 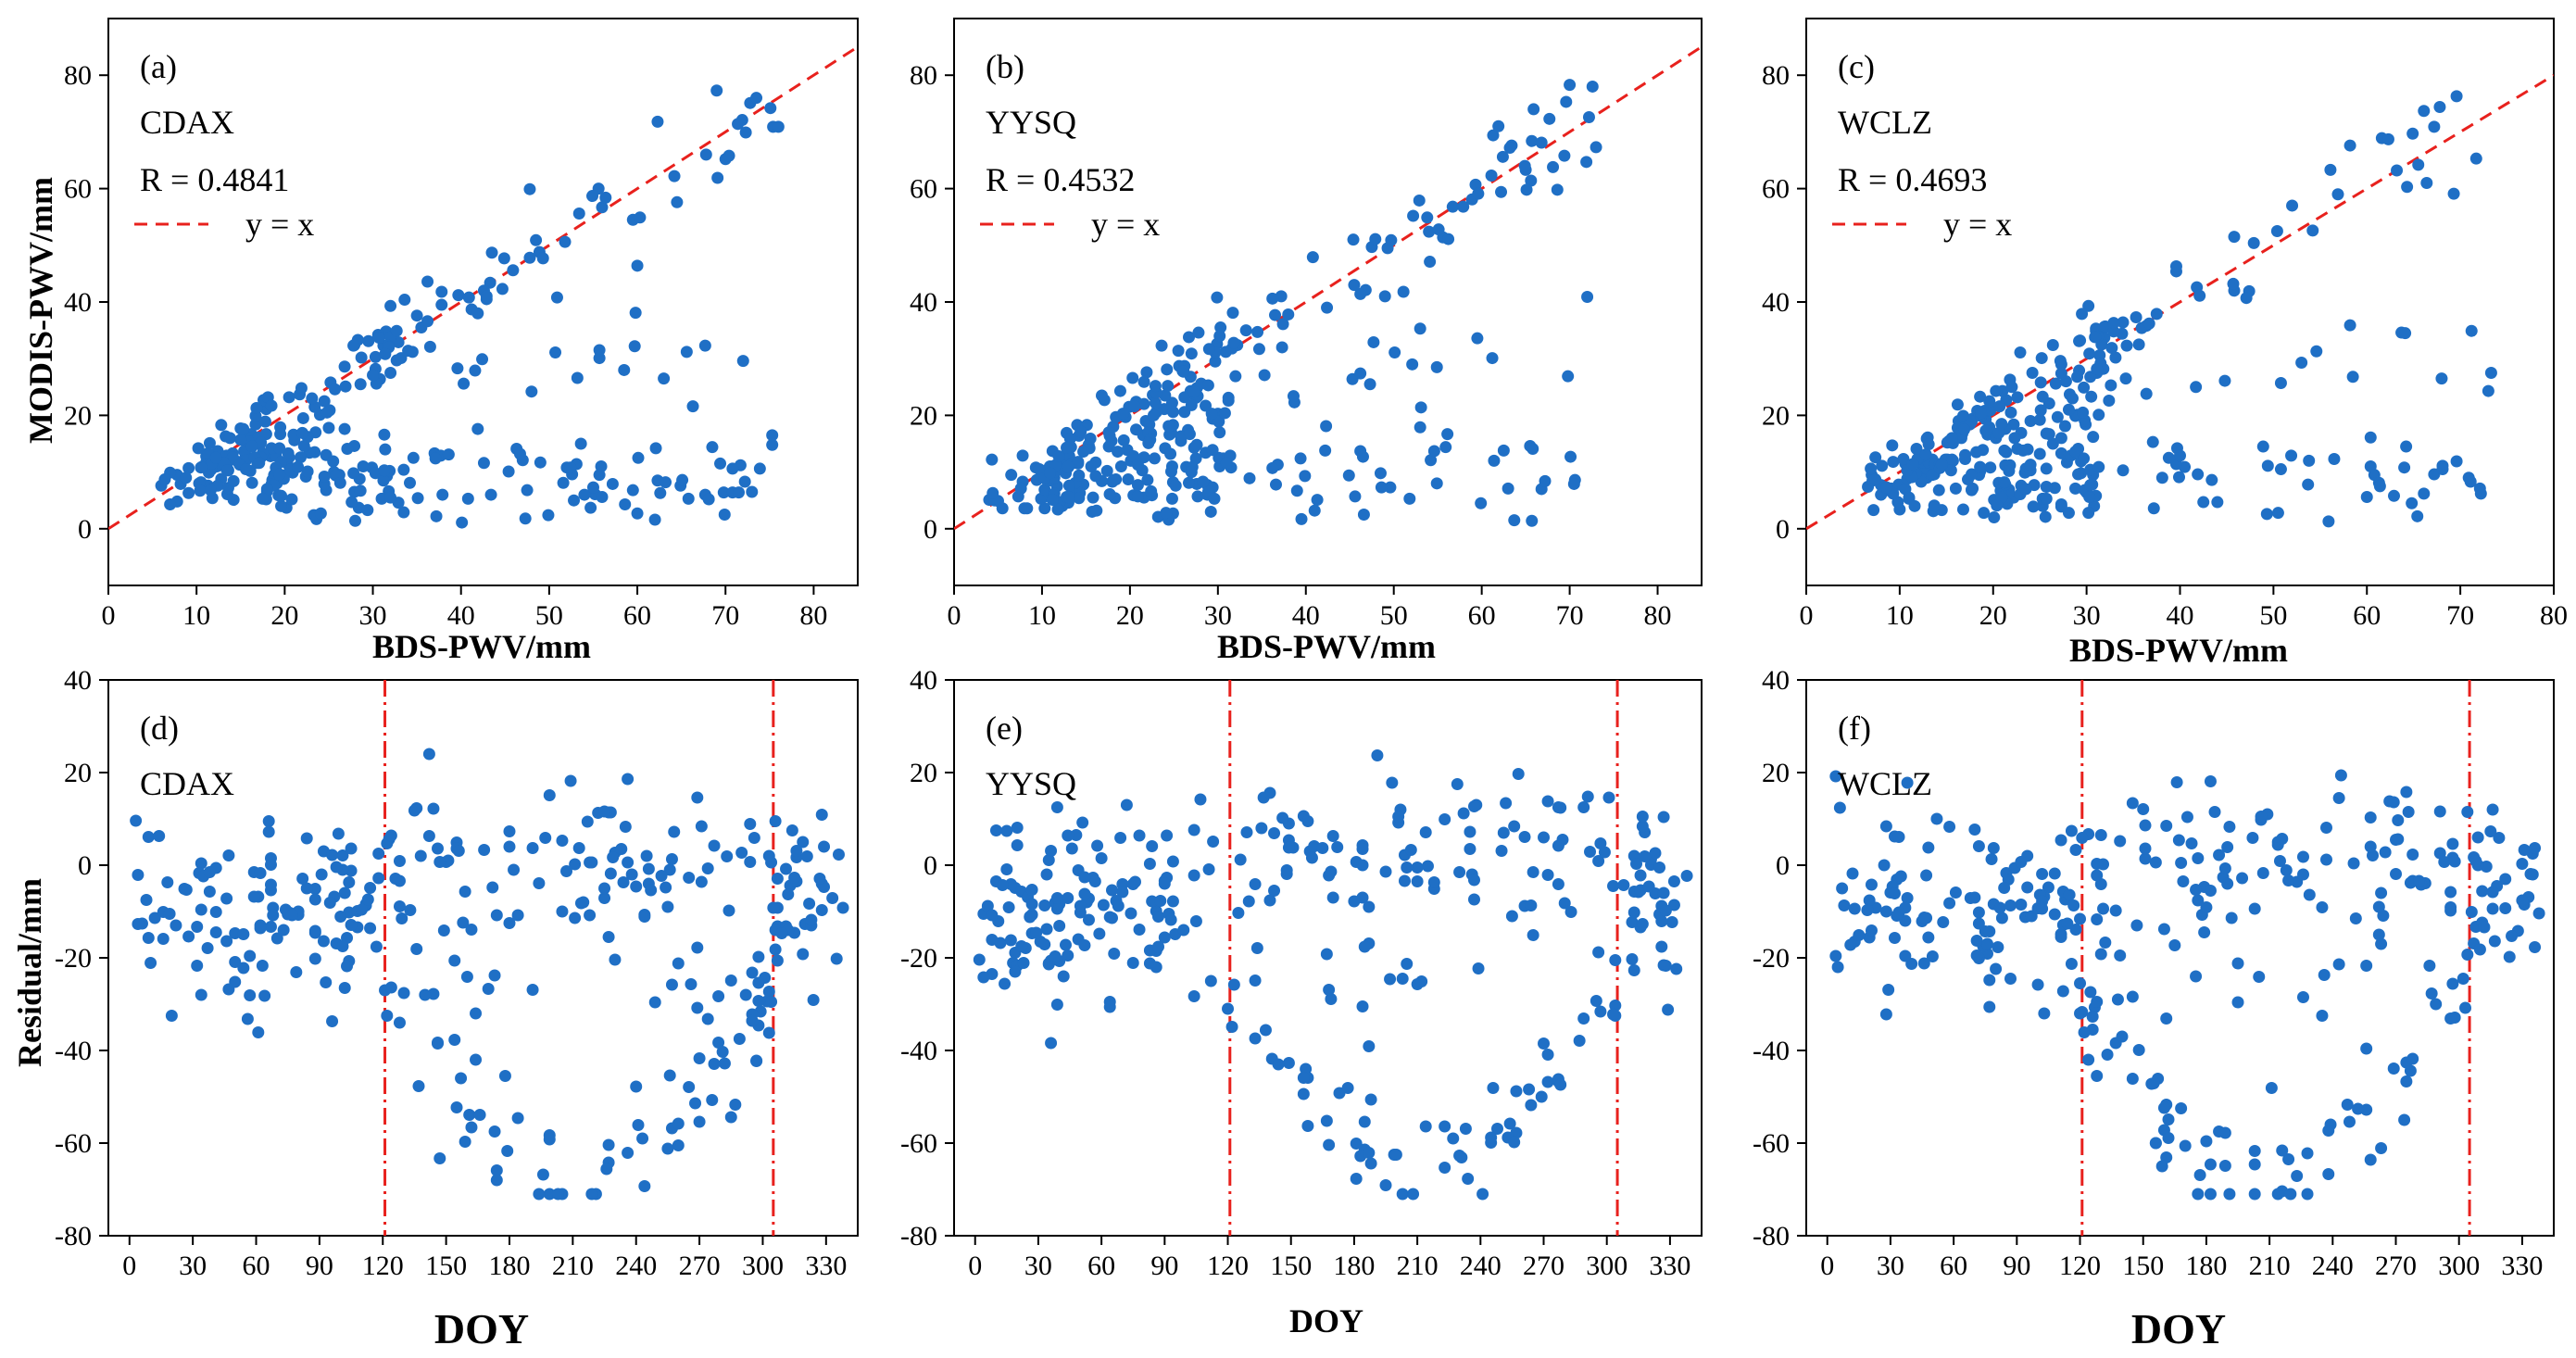 What do you see at coordinates (85, 865) in the screenshot?
I see `panel-d-ytick-label: 0` at bounding box center [85, 865].